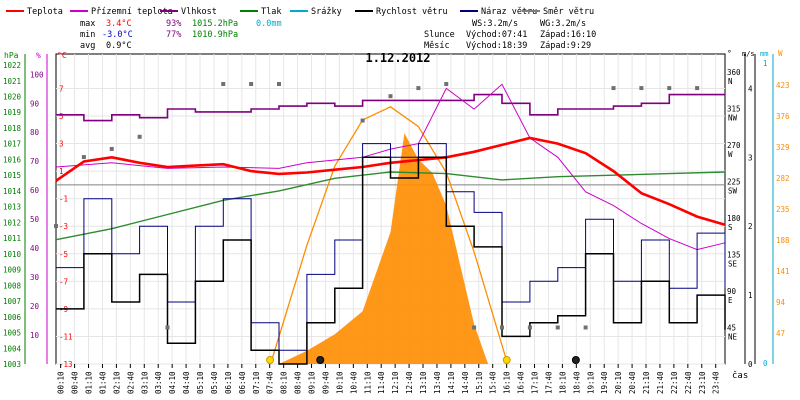 The height and width of the screenshot is (400, 800). Describe the element at coordinates (87, 24) in the screenshot. I see `stat-max-label: max` at that location.